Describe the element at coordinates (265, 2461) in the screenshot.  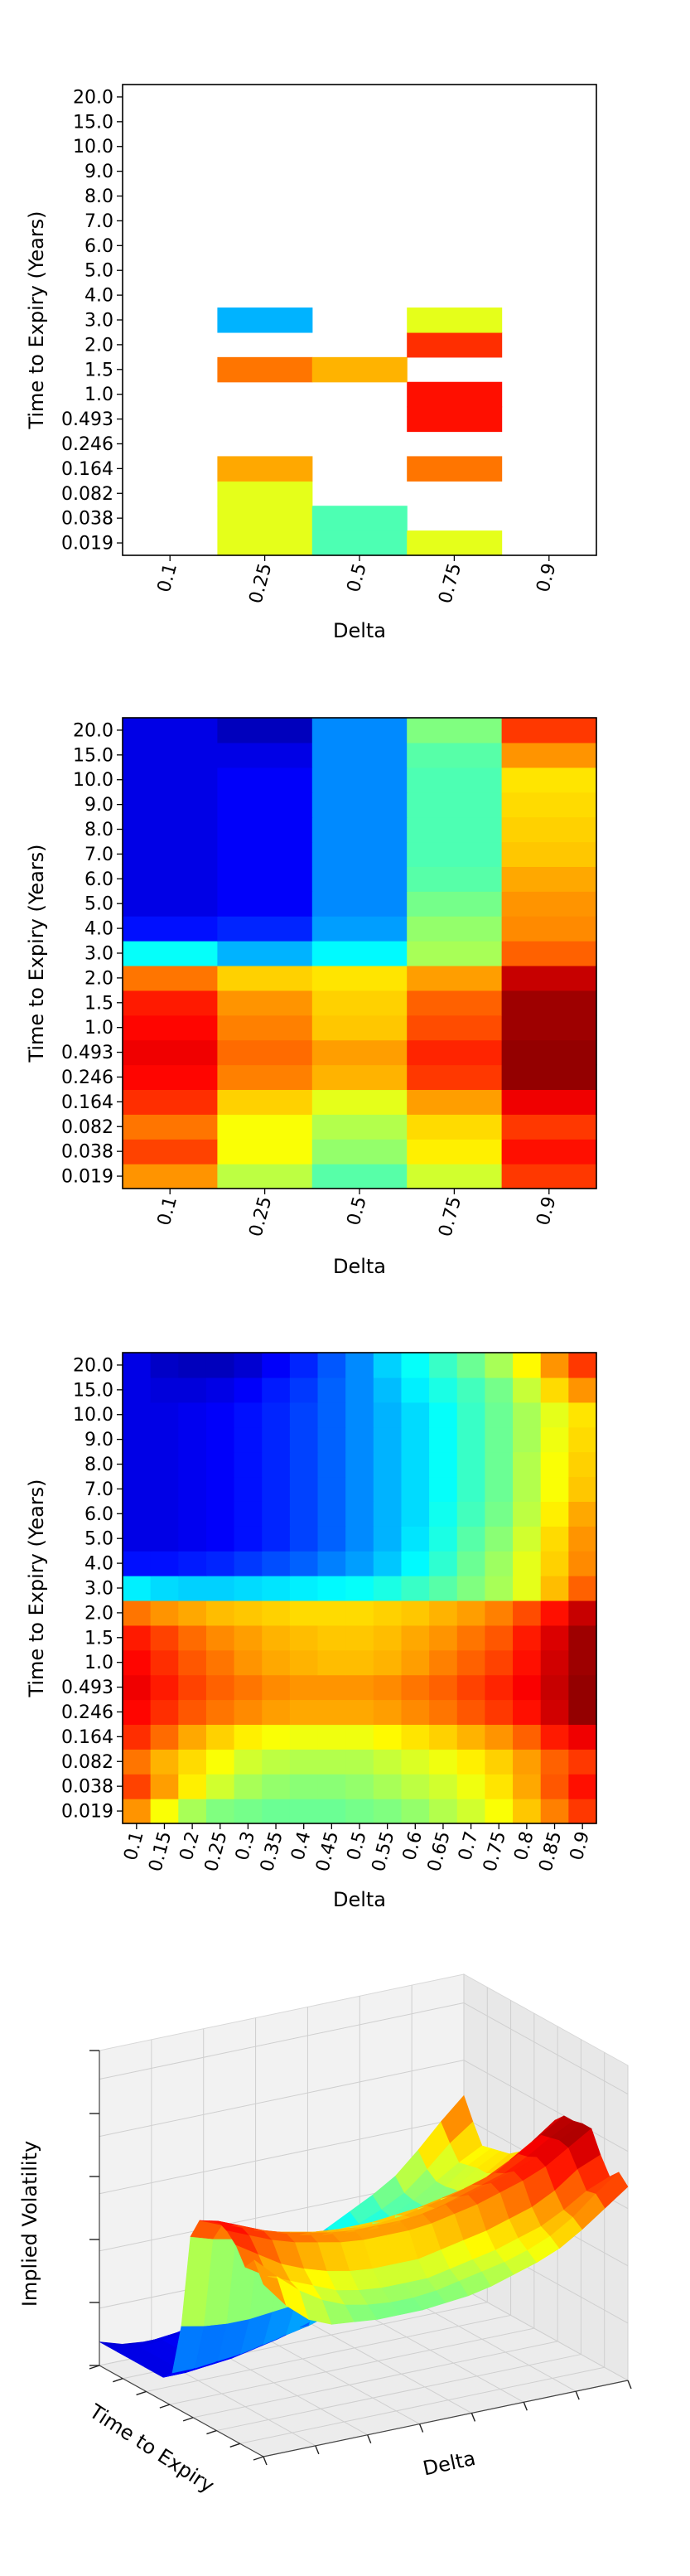
I see `delta-axis-tick` at that location.